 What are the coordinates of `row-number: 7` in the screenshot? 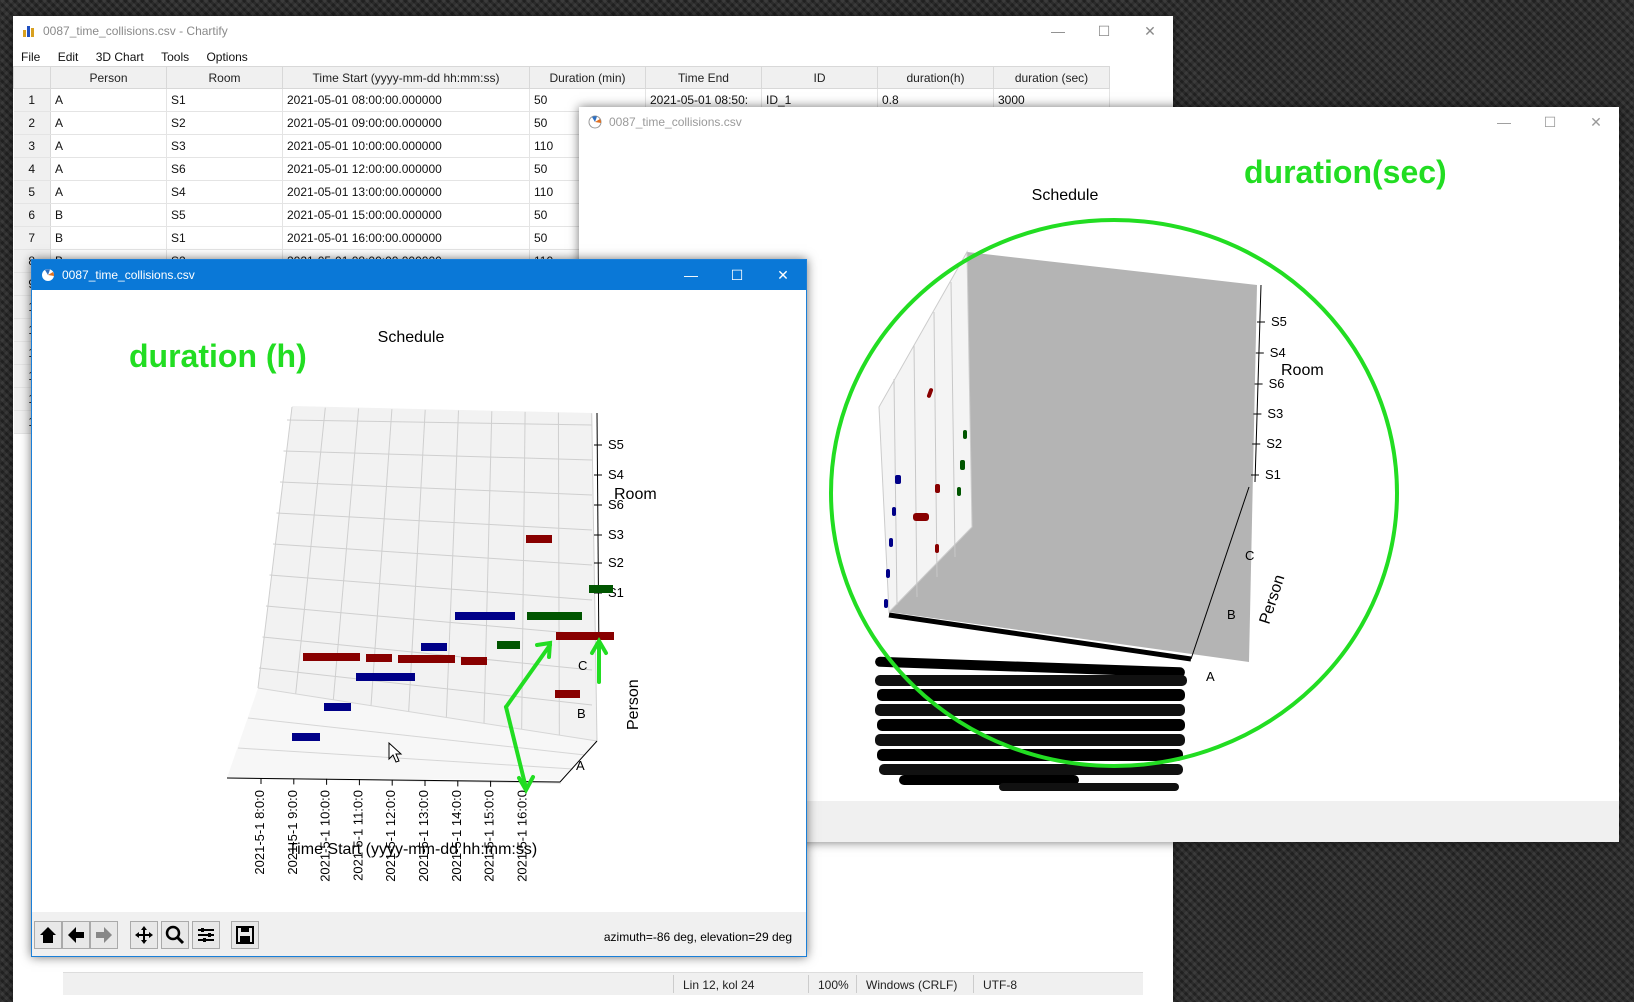 It's located at (32, 238).